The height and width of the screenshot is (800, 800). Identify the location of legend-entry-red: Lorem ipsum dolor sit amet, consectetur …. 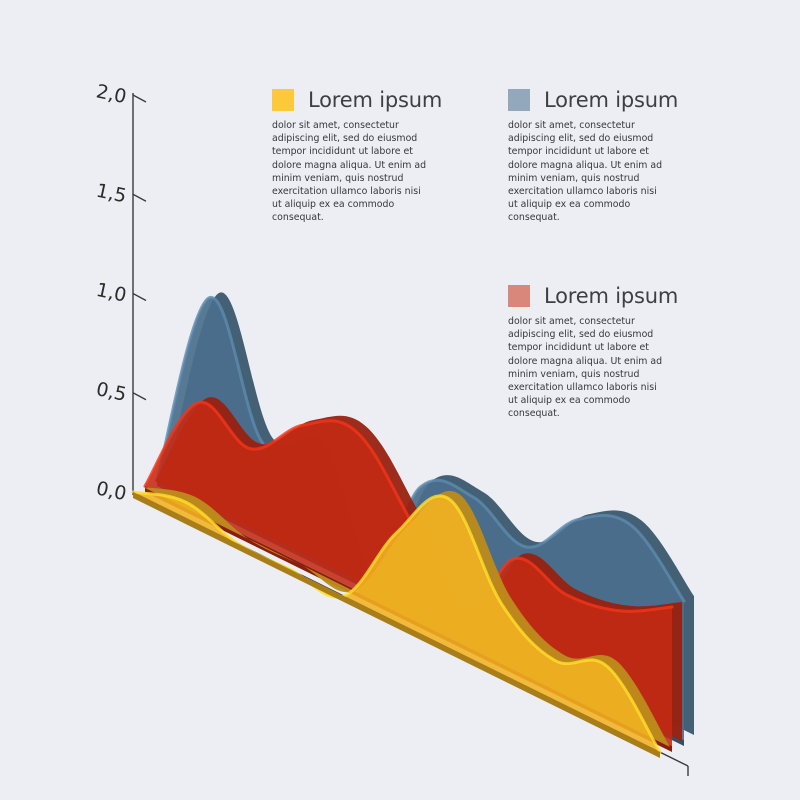
(608, 351).